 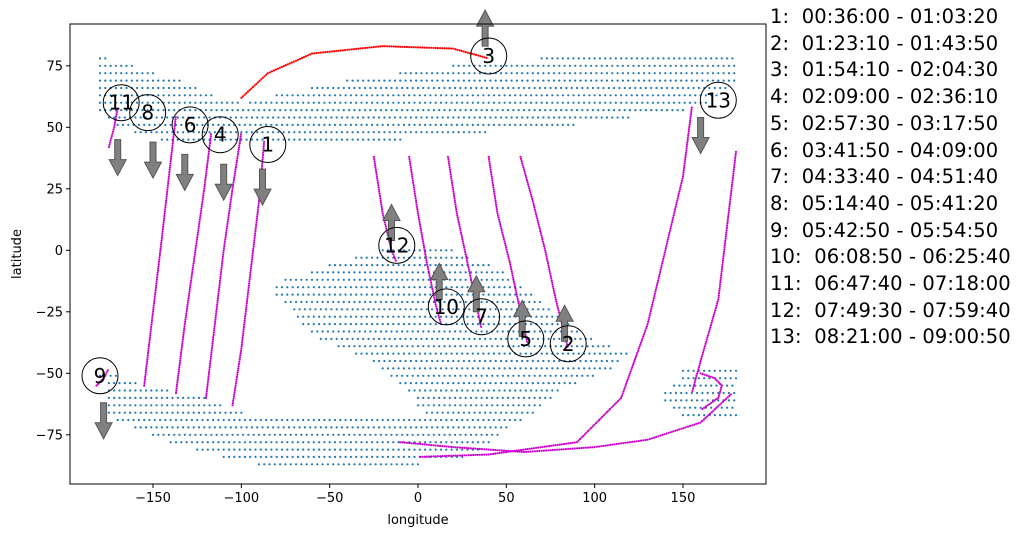 I want to click on y-tick-label: 50, so click(x=54, y=128).